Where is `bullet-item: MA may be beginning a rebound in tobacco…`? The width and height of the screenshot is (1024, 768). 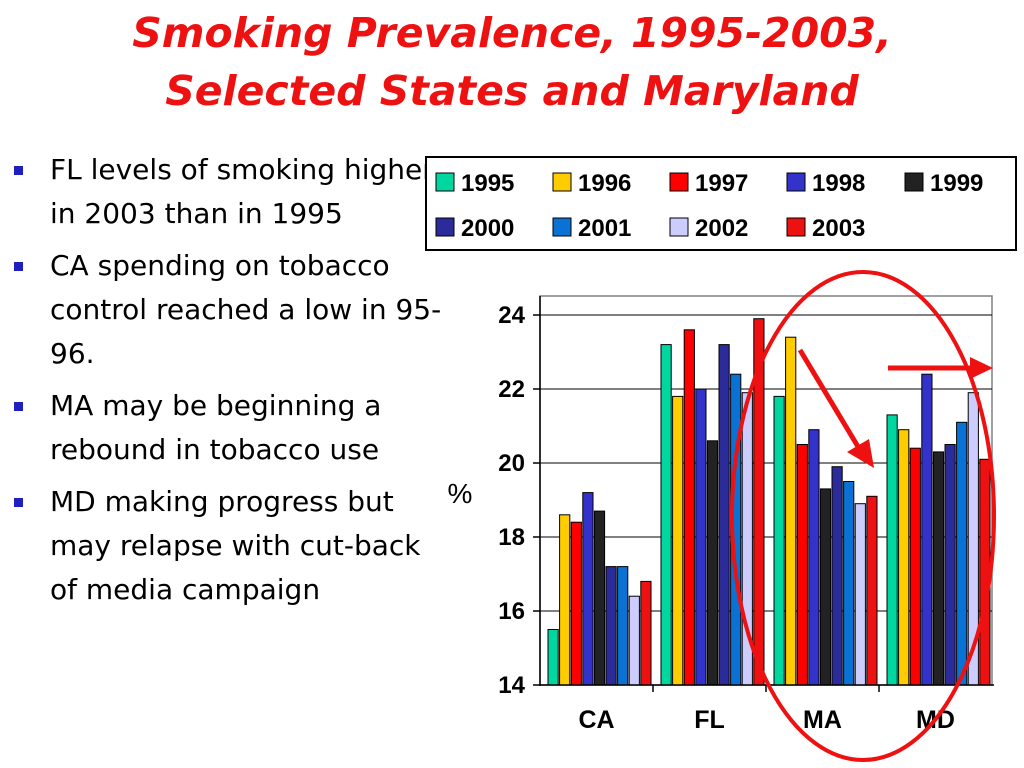
bullet-item: MA may be beginning a rebound in tobacco… is located at coordinates (232, 428).